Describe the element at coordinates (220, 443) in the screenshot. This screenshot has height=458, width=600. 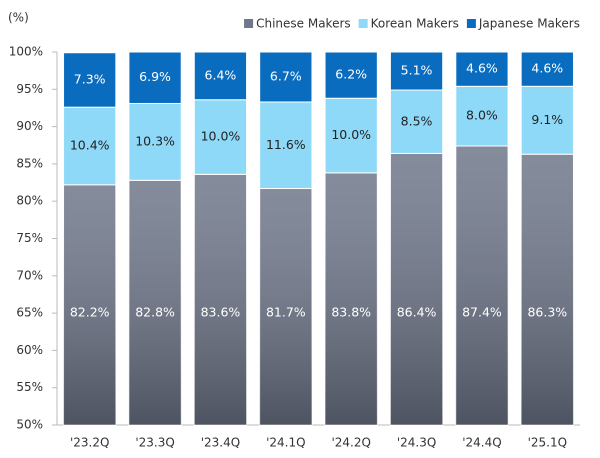
I see `x-tick-label: '23.4Q` at that location.